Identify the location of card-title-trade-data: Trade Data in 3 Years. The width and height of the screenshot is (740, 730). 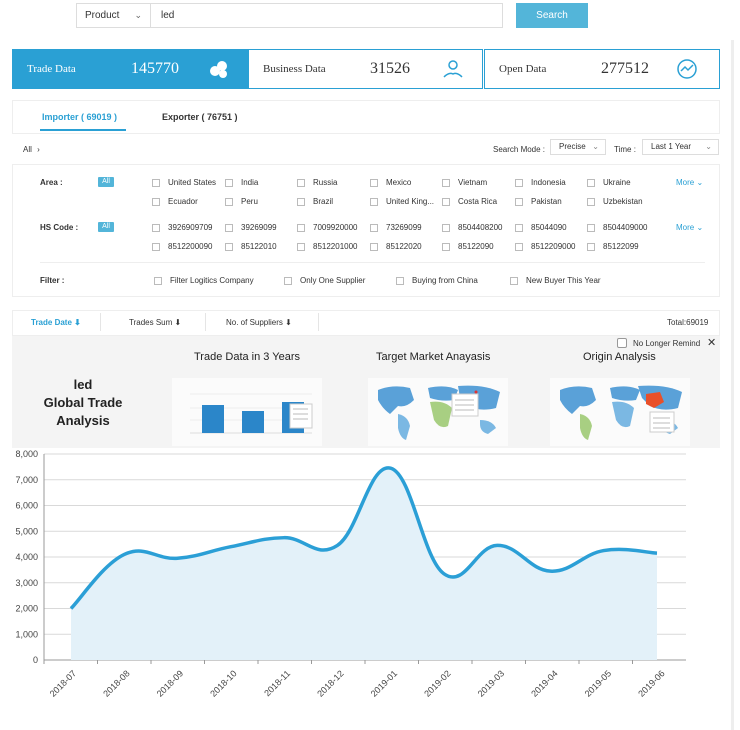
(247, 357).